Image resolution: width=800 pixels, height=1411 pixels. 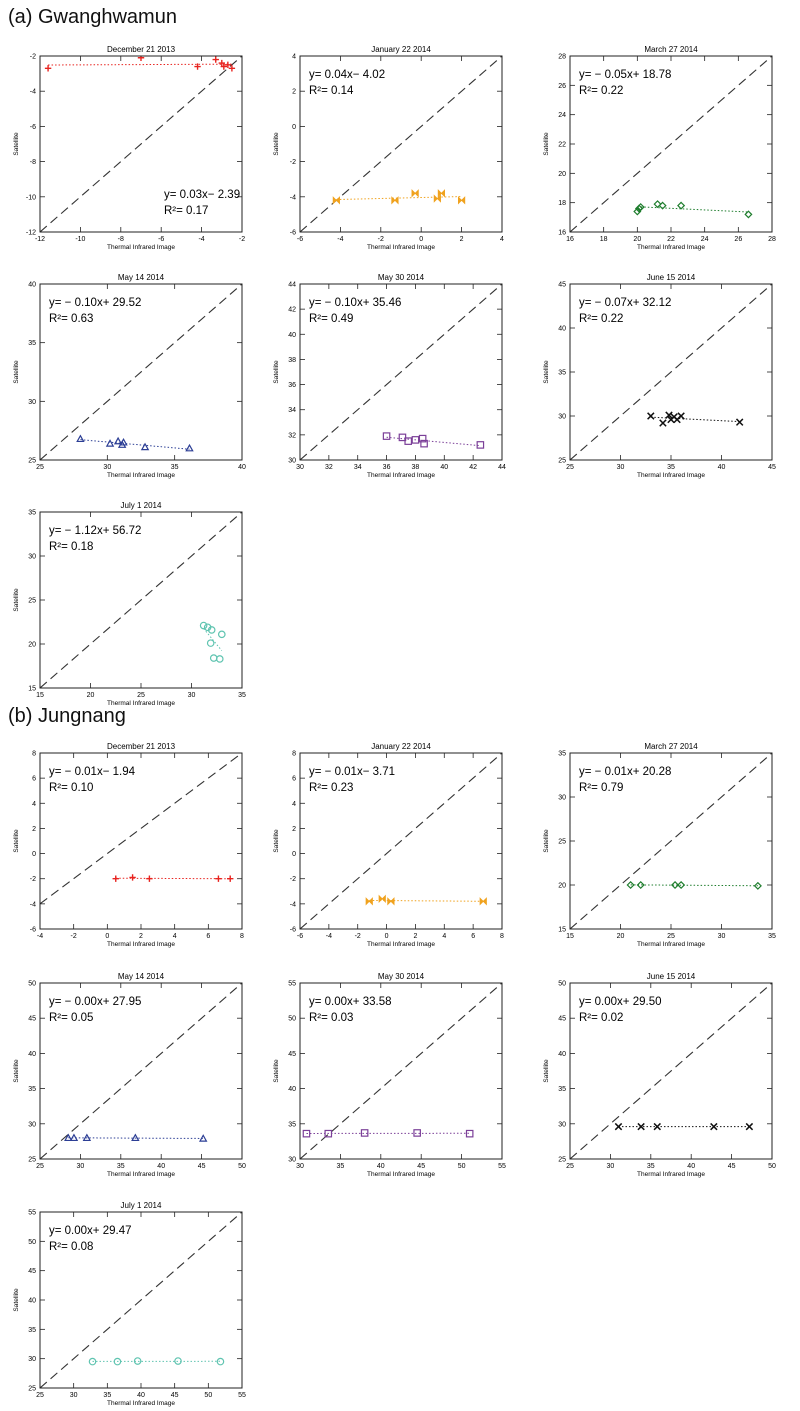 What do you see at coordinates (401, 746) in the screenshot?
I see `chart-title: January 22 2014` at bounding box center [401, 746].